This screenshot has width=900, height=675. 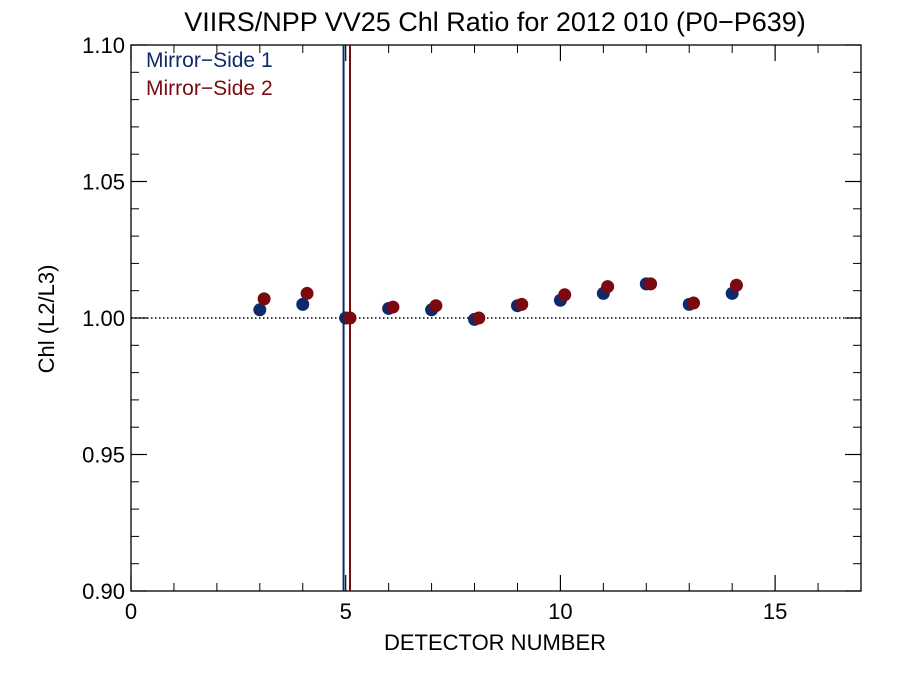 What do you see at coordinates (46, 319) in the screenshot?
I see `y-axis-label: Chl (L2/L3)` at bounding box center [46, 319].